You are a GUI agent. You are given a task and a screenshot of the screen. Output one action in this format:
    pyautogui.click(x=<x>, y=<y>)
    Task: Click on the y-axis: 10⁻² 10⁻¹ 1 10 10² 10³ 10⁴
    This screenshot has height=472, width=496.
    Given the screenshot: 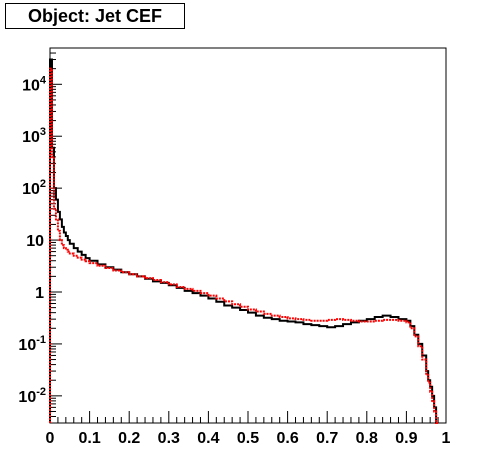 What is the action you would take?
    pyautogui.click(x=40, y=235)
    